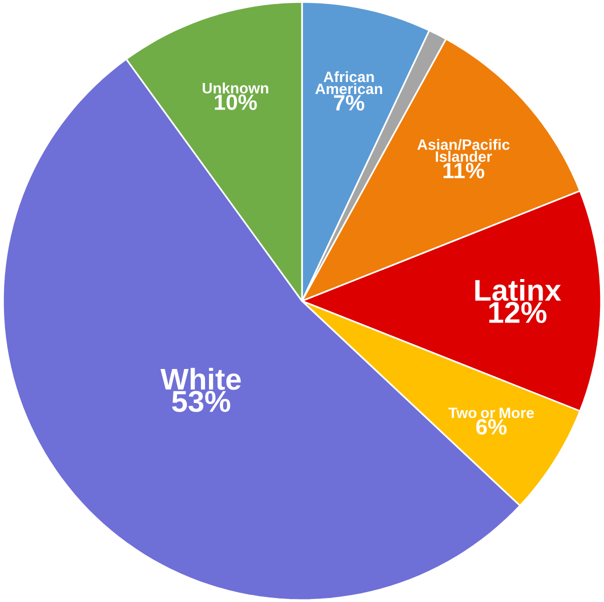  Describe the element at coordinates (349, 103) in the screenshot. I see `data-label: 7%` at that location.